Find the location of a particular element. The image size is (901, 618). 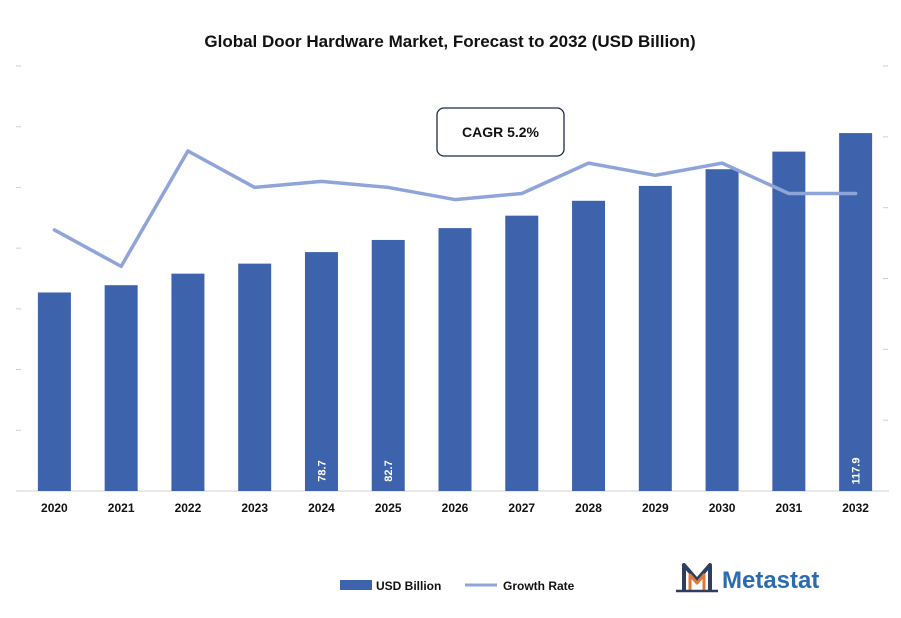

x-tick-label-2029: 2029 is located at coordinates (655, 508).